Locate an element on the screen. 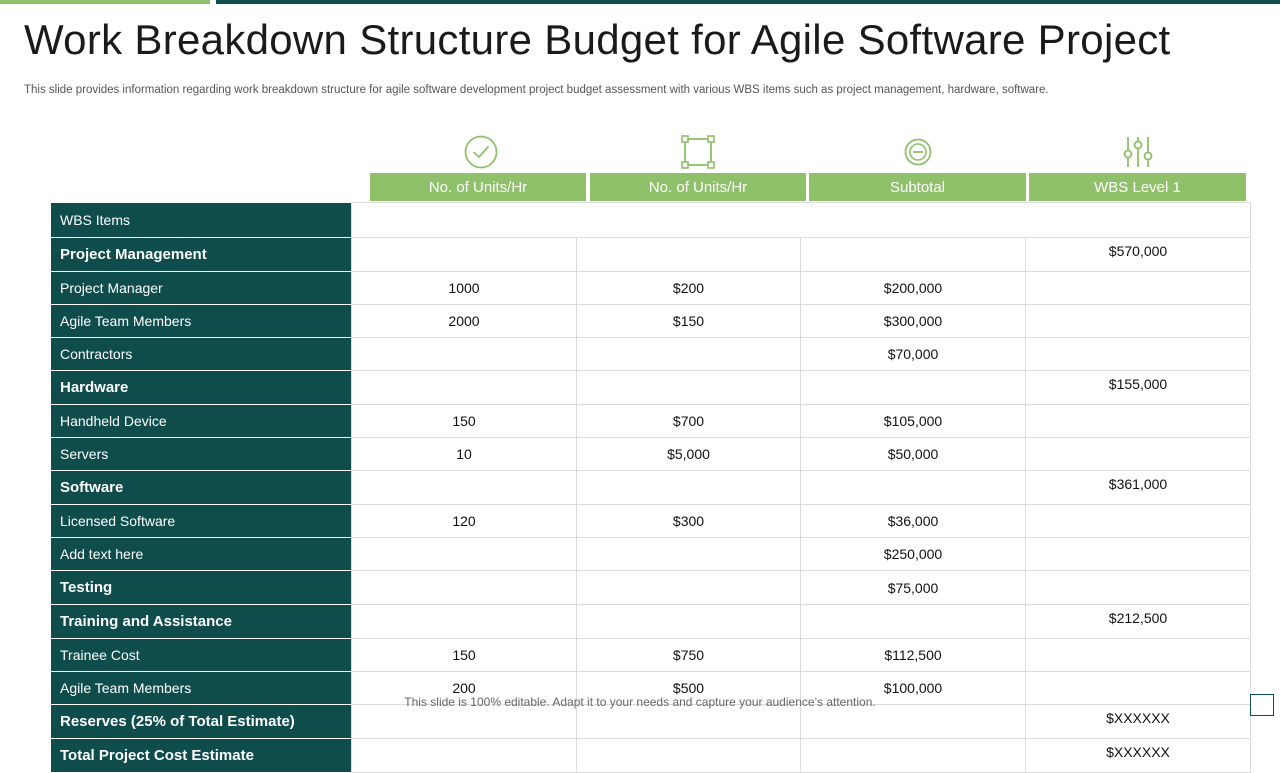 The image size is (1280, 773). table-row: Project Manager 1000 $200 $200,000 is located at coordinates (650, 288).